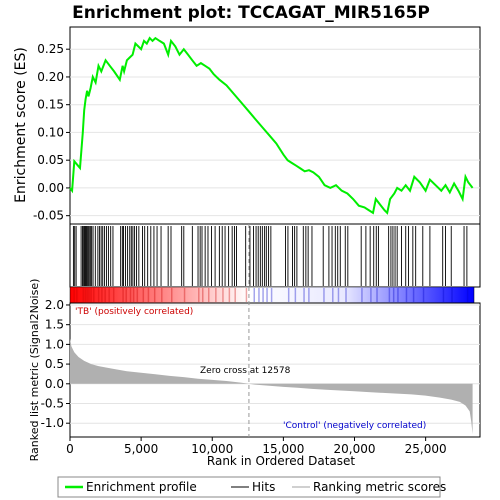  I want to click on legend-hits-label: Hits, so click(263, 487).